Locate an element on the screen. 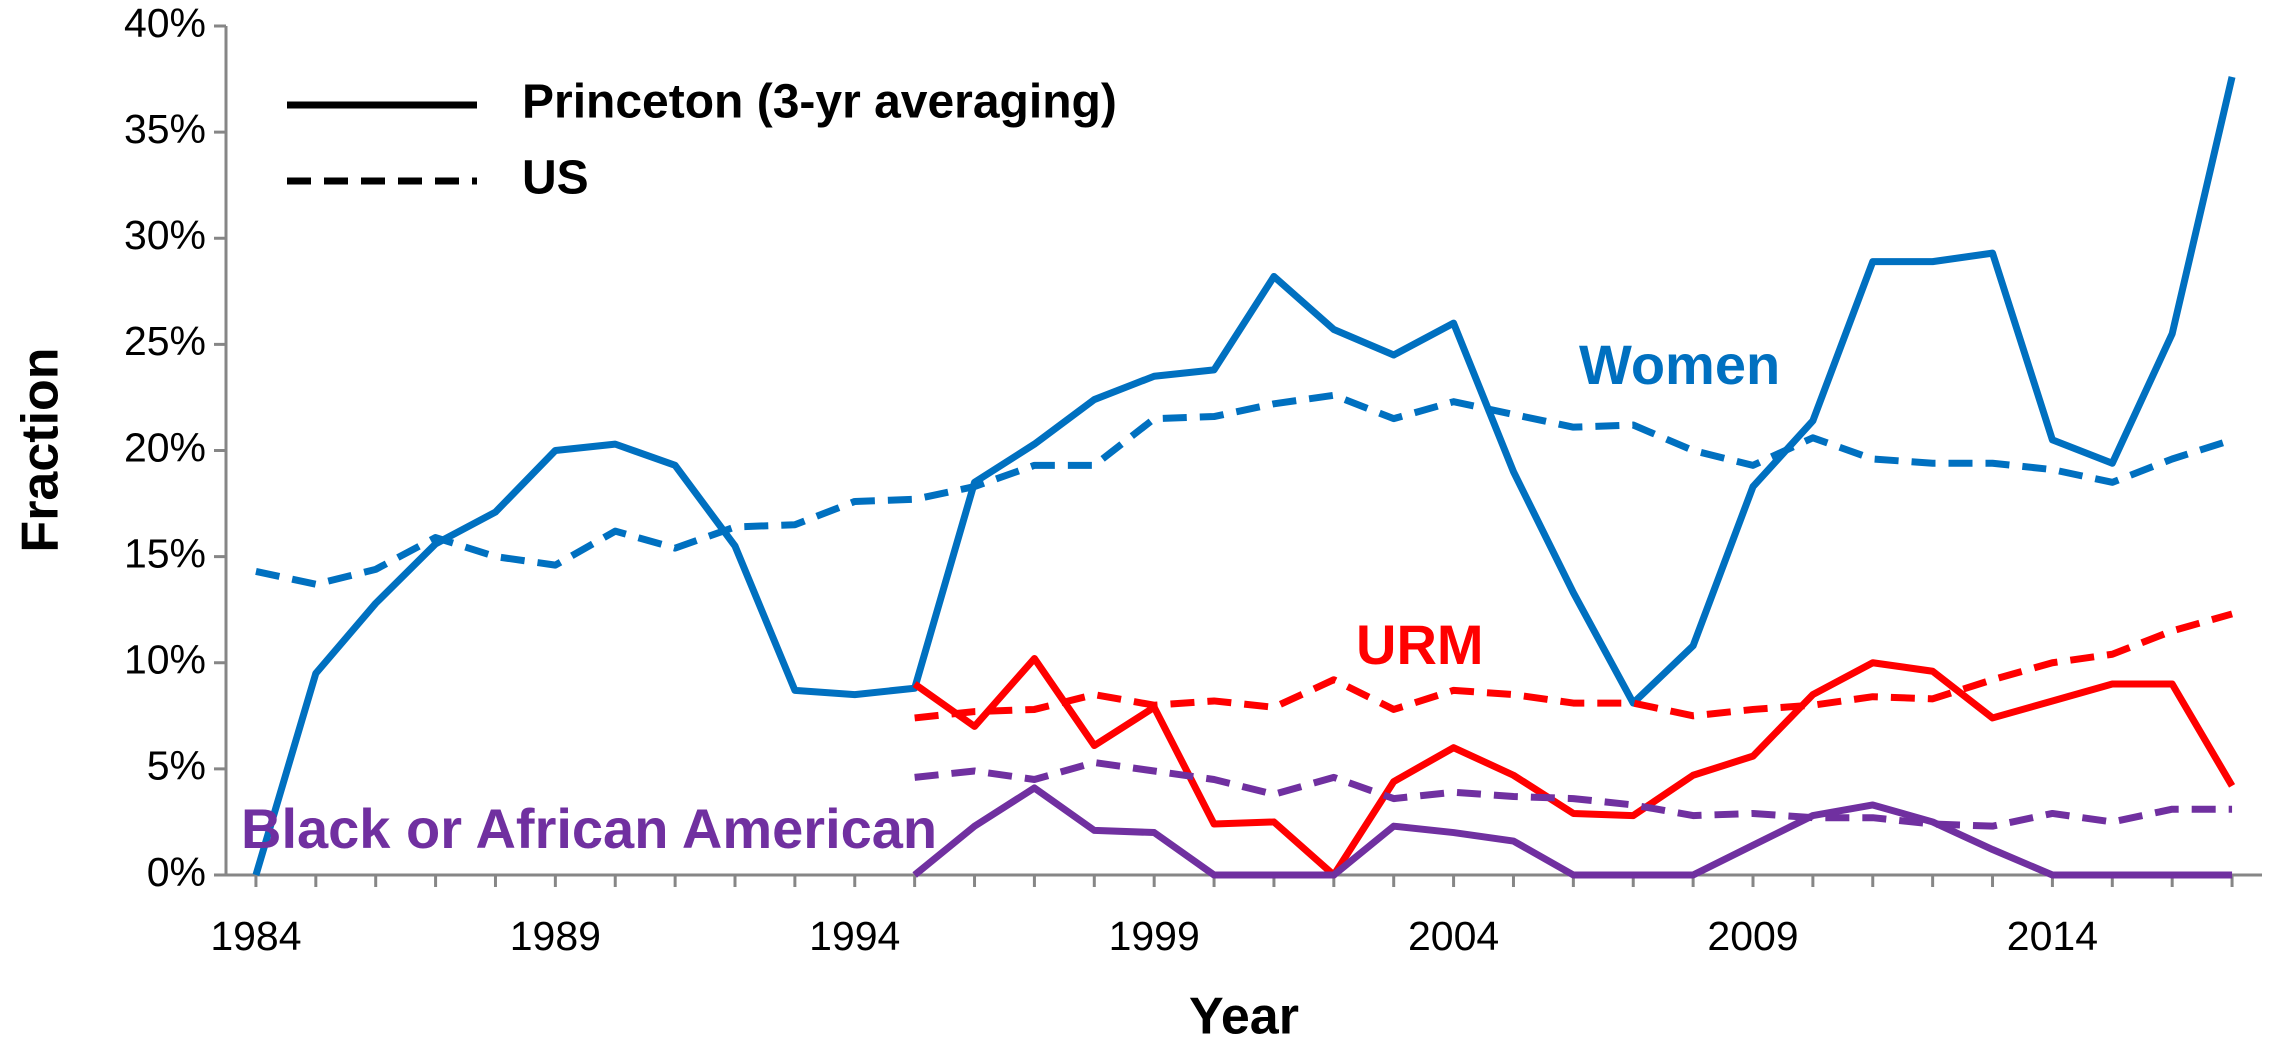 This screenshot has width=2275, height=1043. x-tick-label: 2009 is located at coordinates (1752, 936).